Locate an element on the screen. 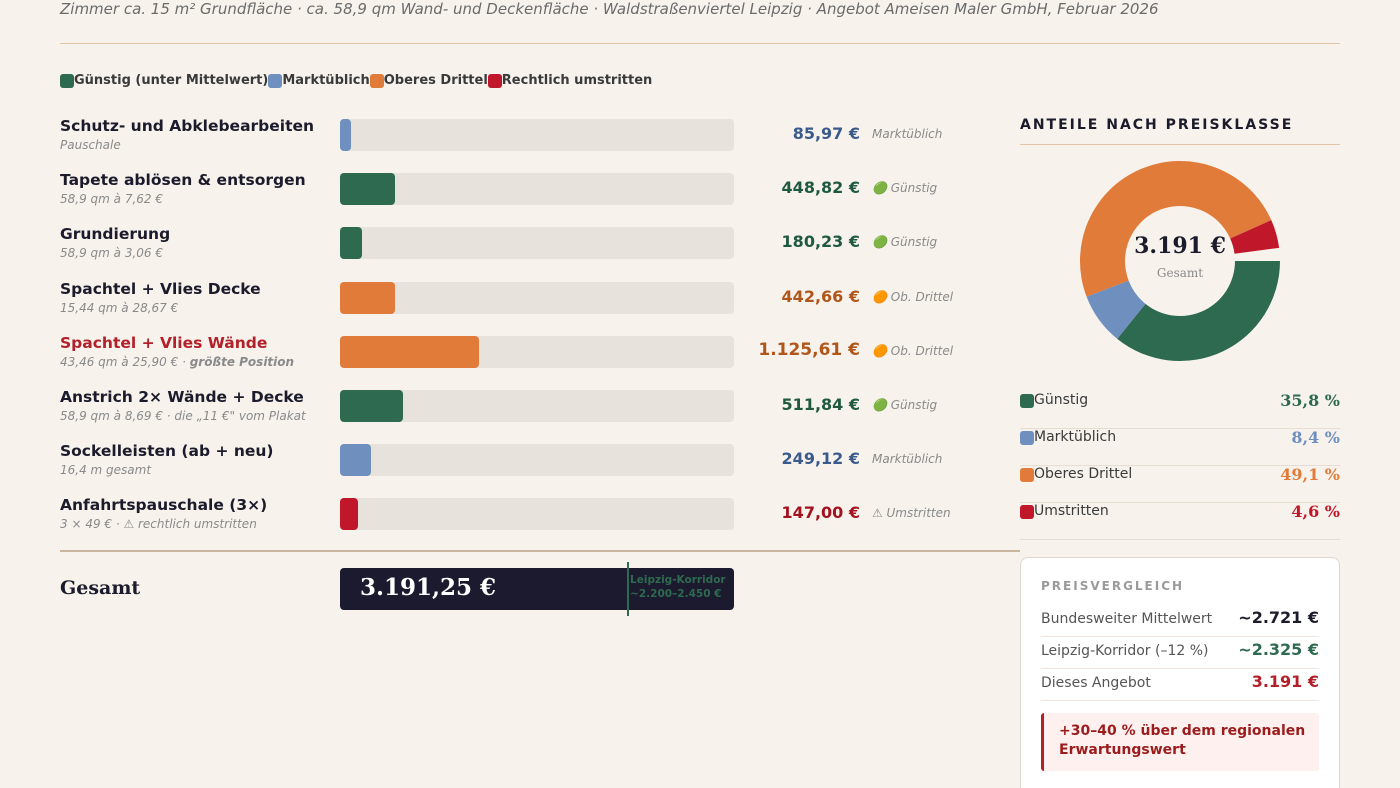 The height and width of the screenshot is (788, 1400). cost-value-label: 180,23 € is located at coordinates (820, 242).